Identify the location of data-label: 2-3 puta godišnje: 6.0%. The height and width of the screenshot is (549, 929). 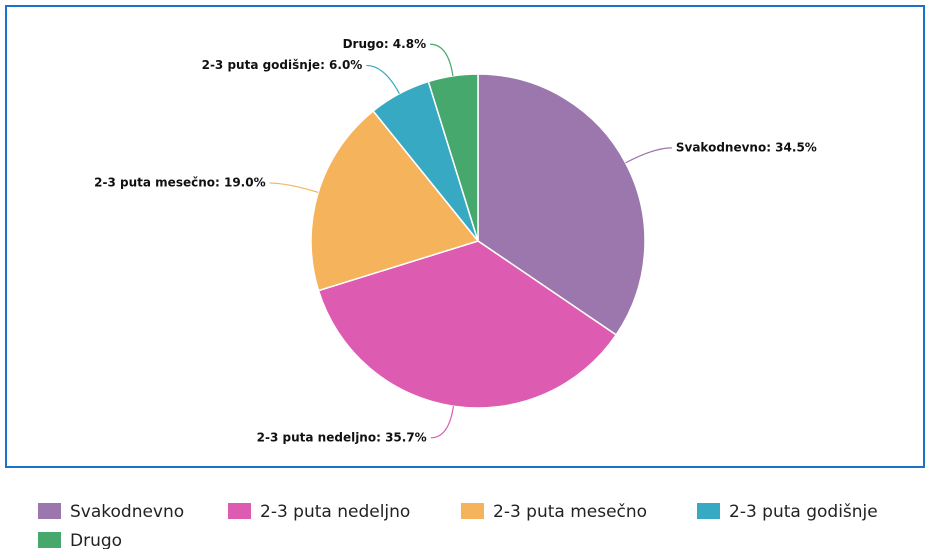
(282, 65).